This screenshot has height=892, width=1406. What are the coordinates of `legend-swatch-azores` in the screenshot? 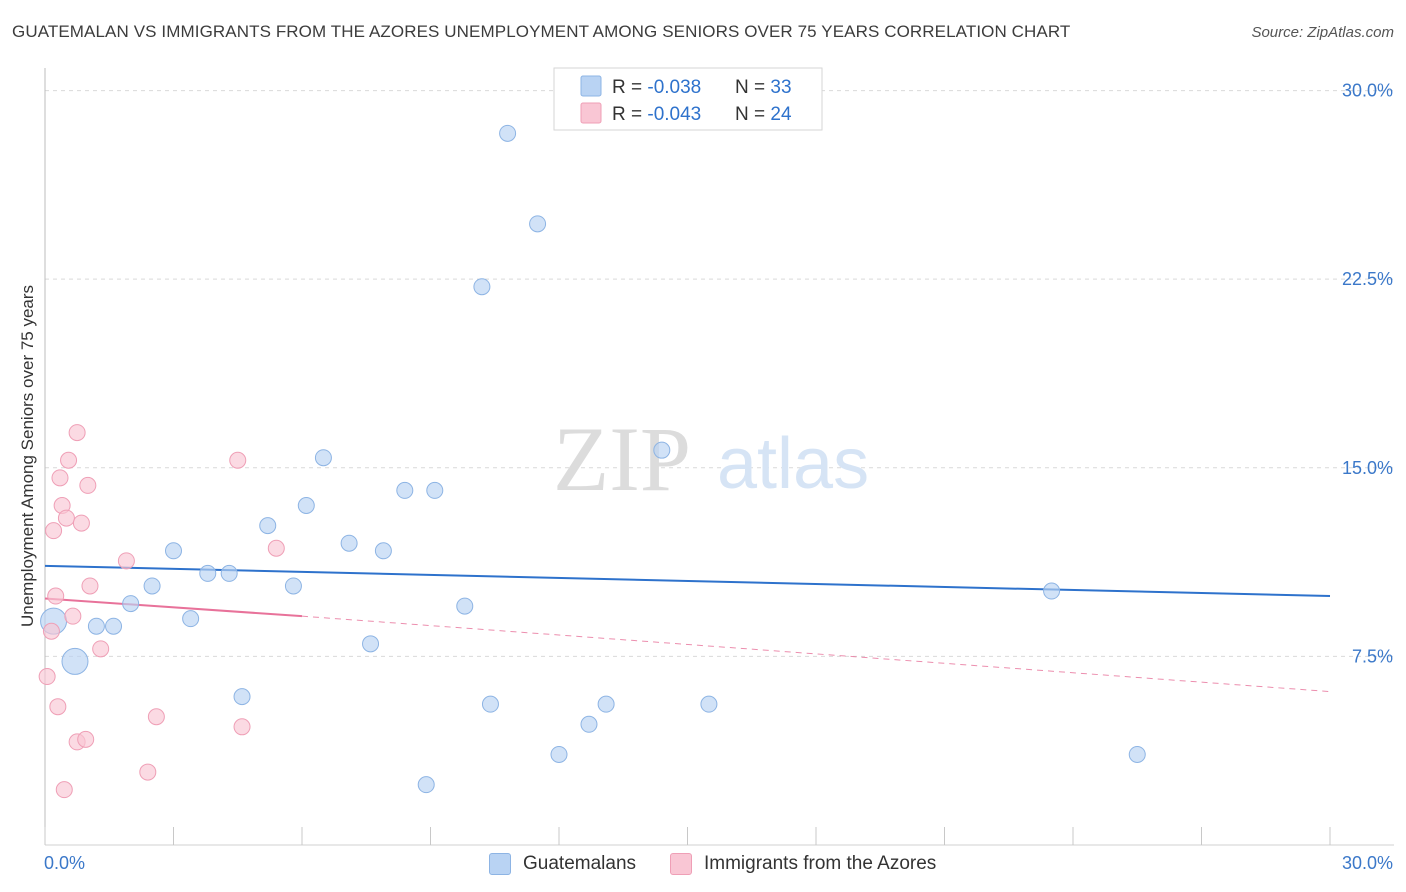 It's located at (591, 113).